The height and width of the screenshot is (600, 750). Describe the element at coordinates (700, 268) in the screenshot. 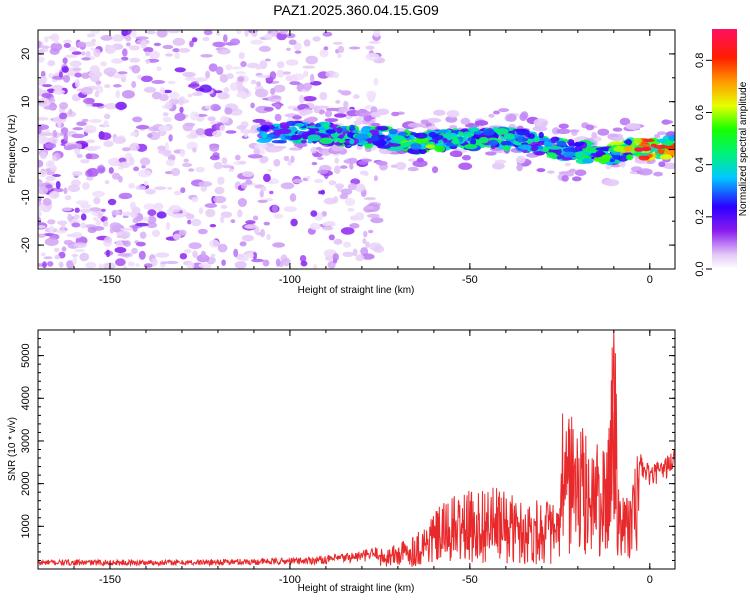

I see `colorbar-tick-label: 0.0` at that location.